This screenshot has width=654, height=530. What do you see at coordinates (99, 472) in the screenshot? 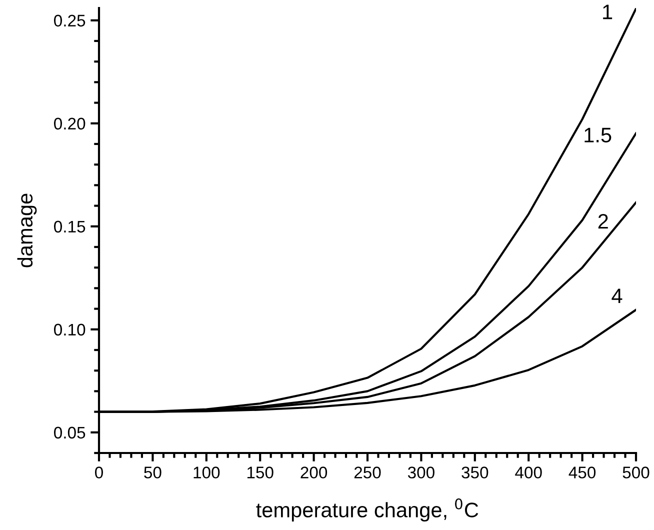
I see `x-tick-label: 0` at bounding box center [99, 472].